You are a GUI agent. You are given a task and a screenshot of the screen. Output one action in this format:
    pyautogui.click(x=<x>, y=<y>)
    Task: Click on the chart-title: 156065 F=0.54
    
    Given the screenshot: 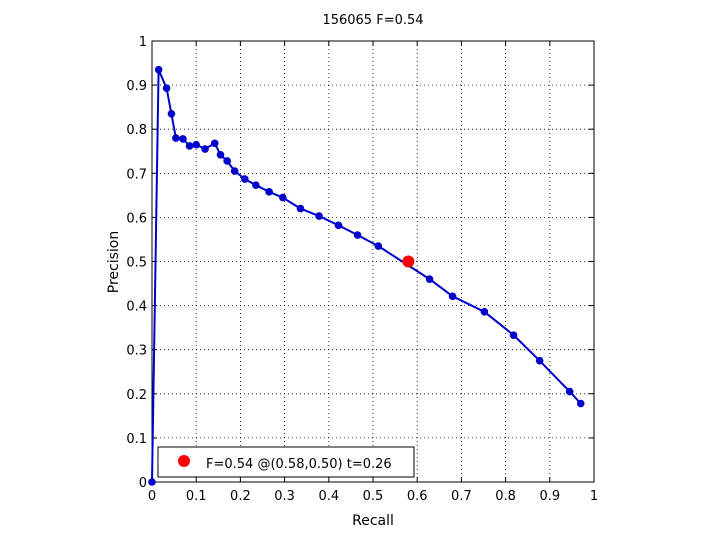 What is the action you would take?
    pyautogui.click(x=372, y=20)
    